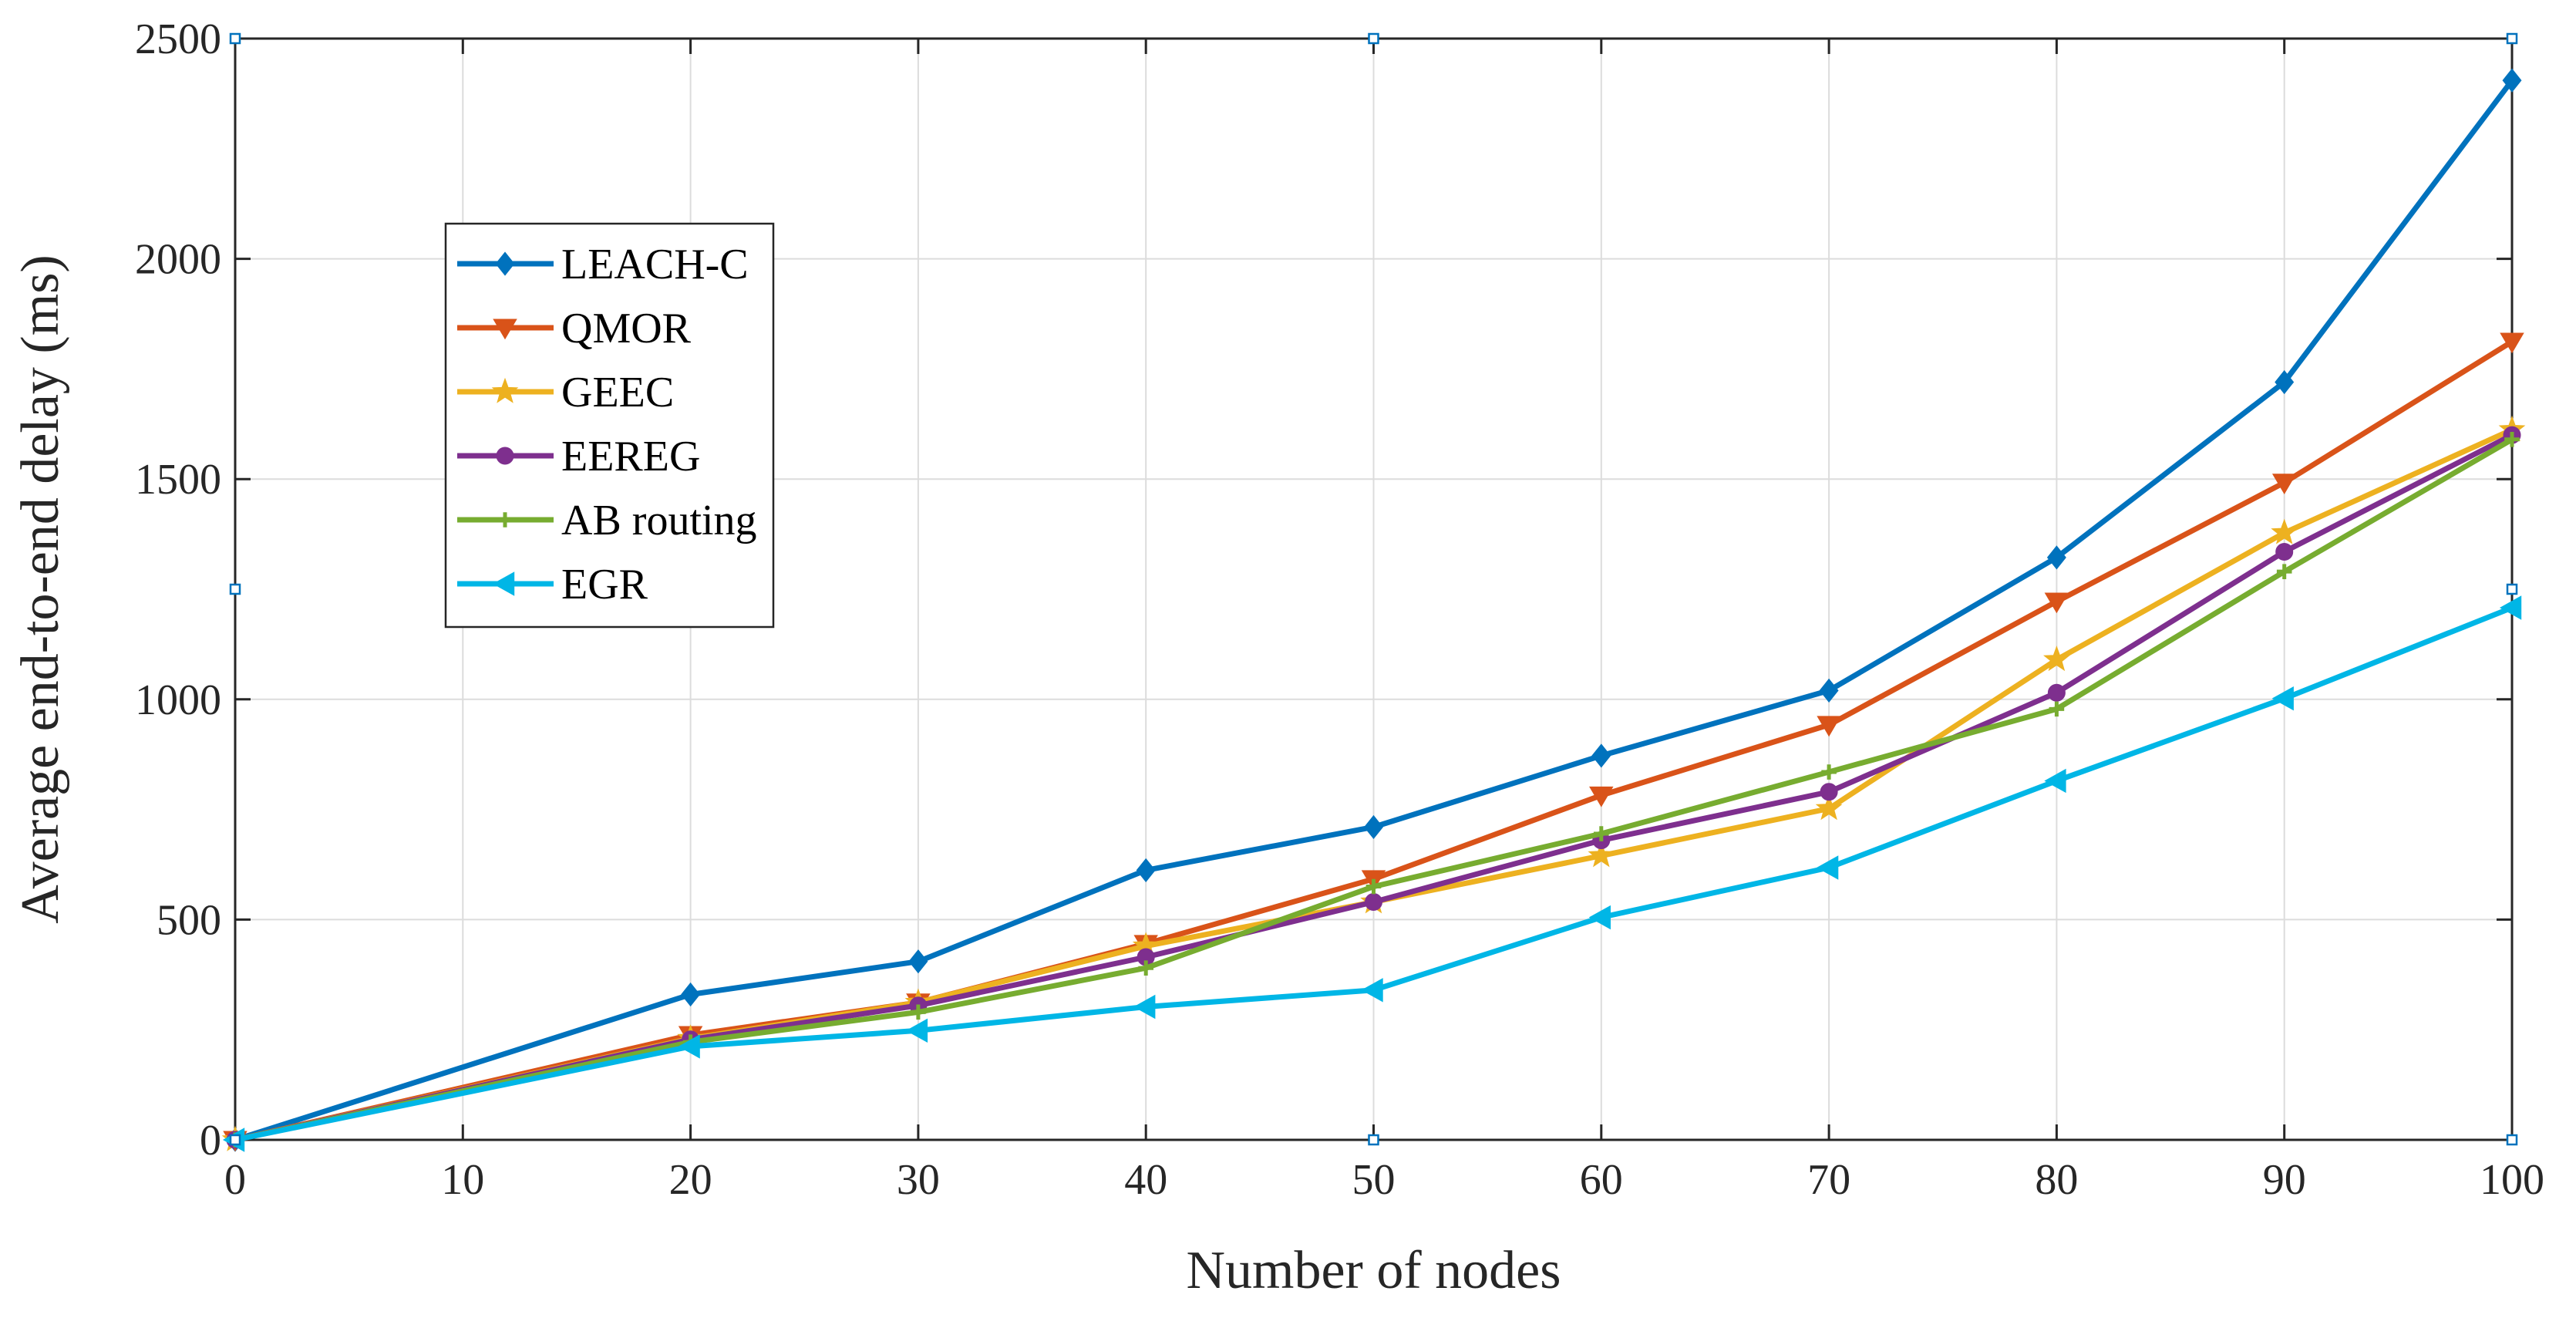  Describe the element at coordinates (552, 584) in the screenshot. I see `legend-item: EGR` at that location.